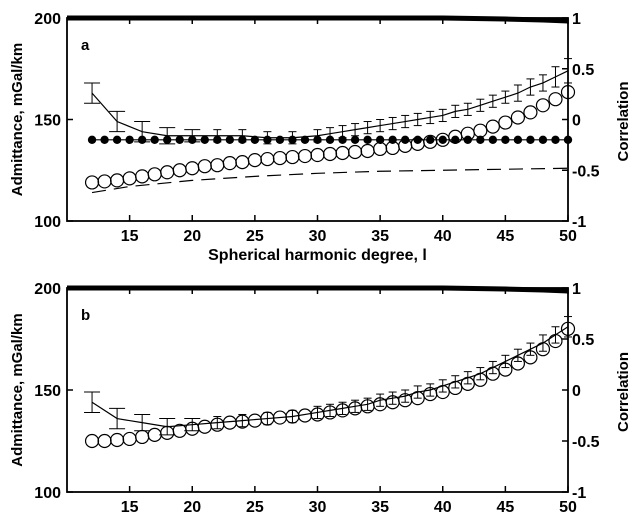 Image resolution: width=636 pixels, height=518 pixels. What do you see at coordinates (583, 70) in the screenshot?
I see `y2-tick-label: 0.5` at bounding box center [583, 70].